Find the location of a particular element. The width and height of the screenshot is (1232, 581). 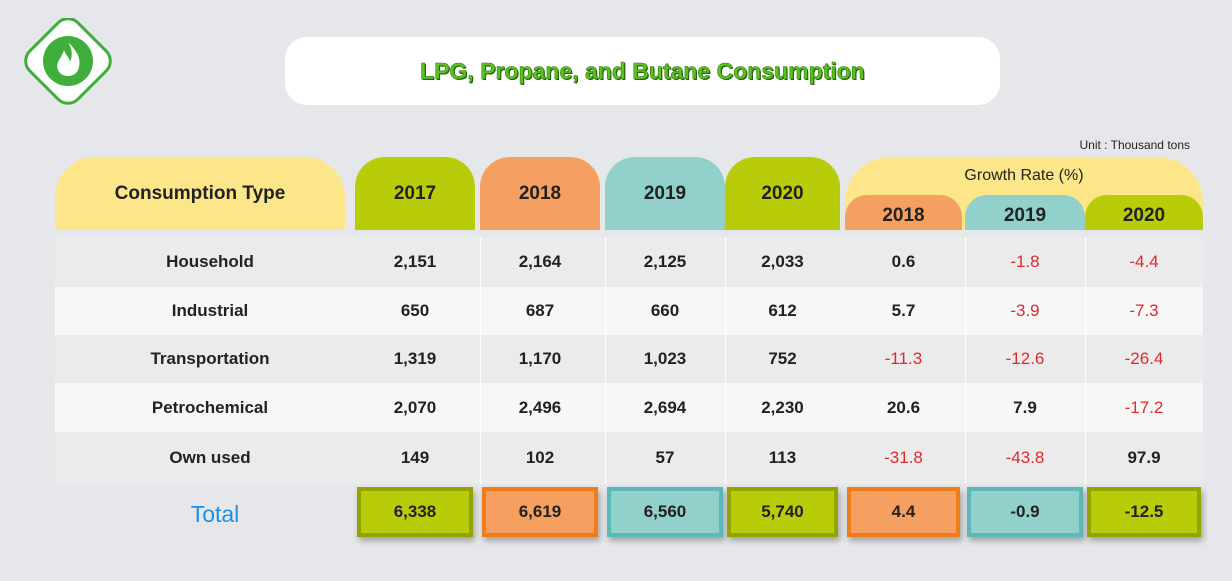

cell: -4.4 is located at coordinates (1144, 261).